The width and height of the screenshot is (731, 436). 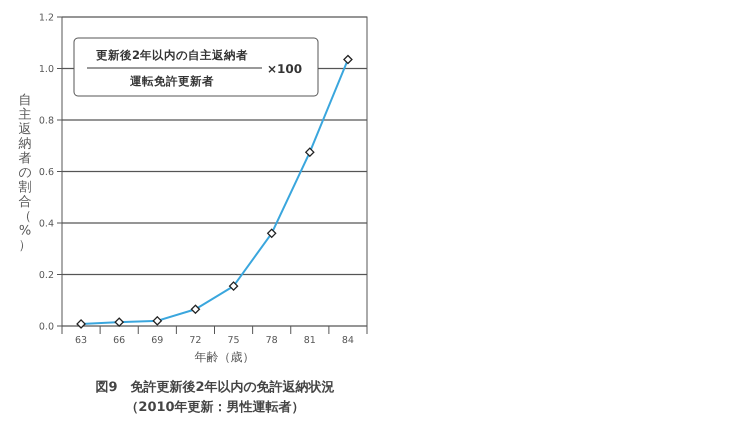 What do you see at coordinates (224, 357) in the screenshot?
I see `x-axis-title: 年齢（歳）` at bounding box center [224, 357].